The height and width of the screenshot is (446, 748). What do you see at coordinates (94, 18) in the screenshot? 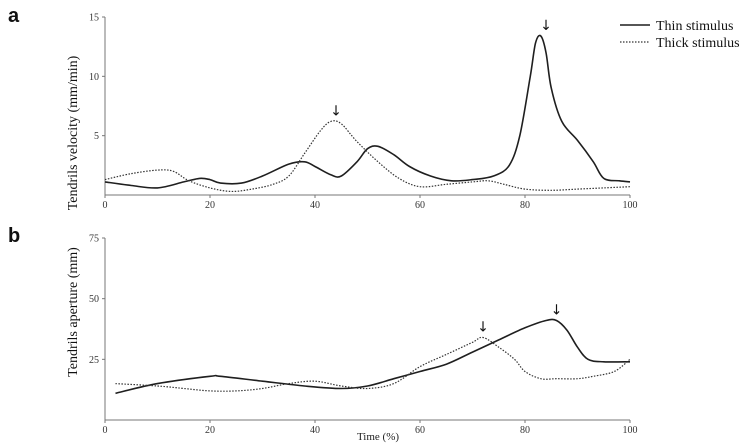
I see `y-tick-label: 15` at bounding box center [94, 18].